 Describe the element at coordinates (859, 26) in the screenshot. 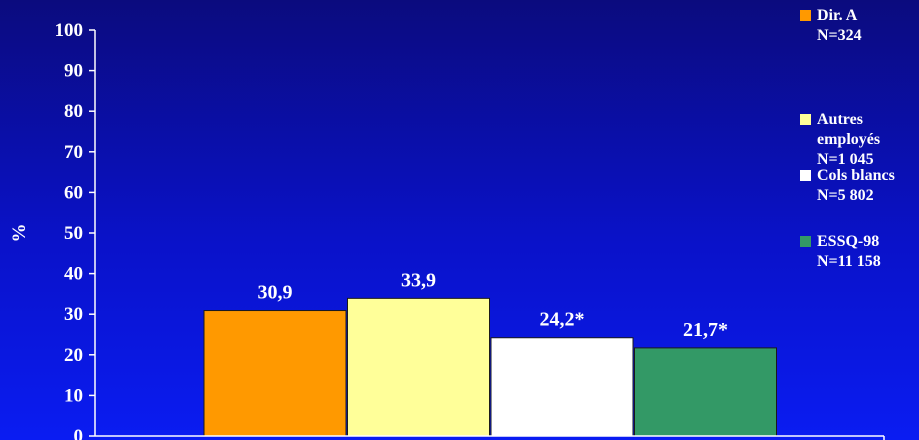

I see `legend-entry-1: Dir. A N=324` at that location.